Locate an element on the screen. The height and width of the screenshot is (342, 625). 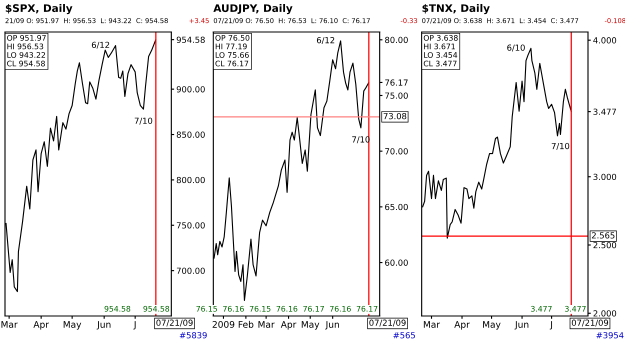
x-tick-label: Feb is located at coordinates (246, 324).